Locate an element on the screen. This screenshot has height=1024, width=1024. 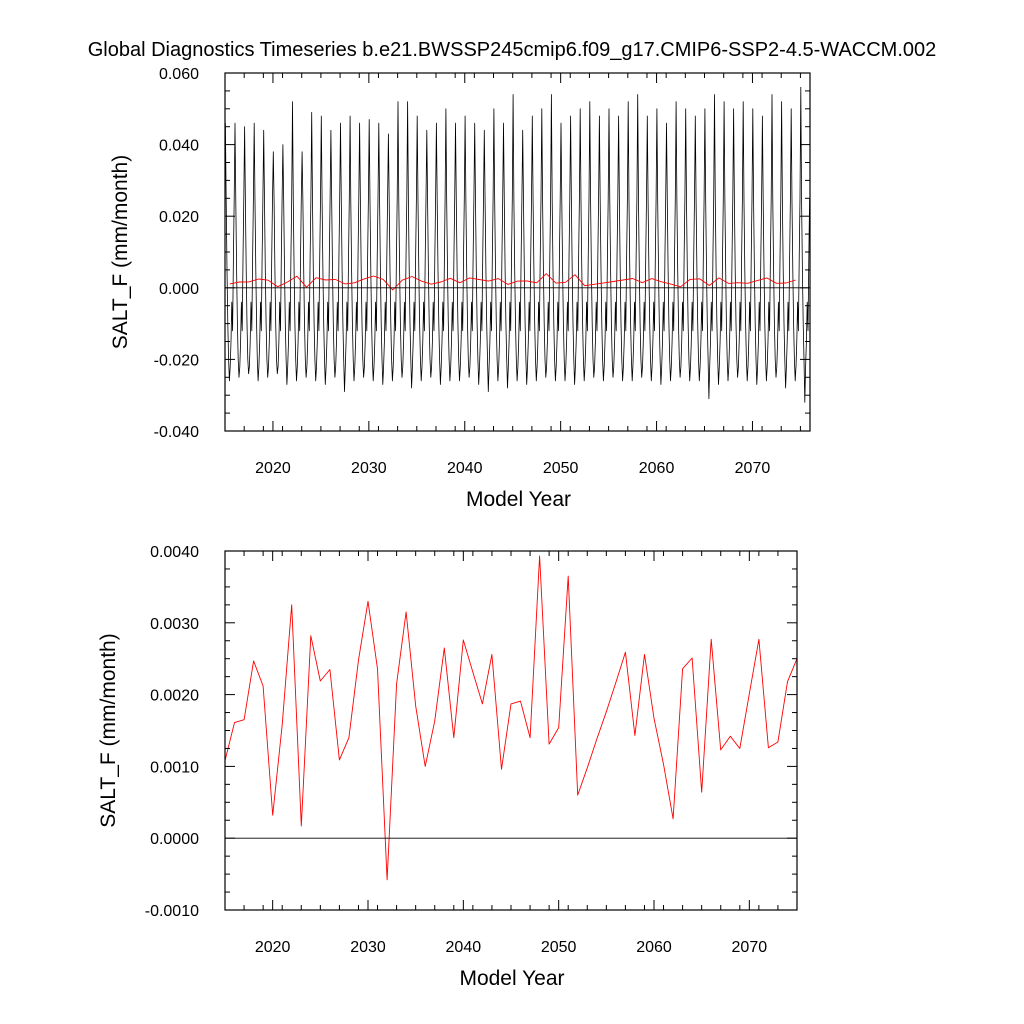
series-line-annual-mean is located at coordinates (512, 282).